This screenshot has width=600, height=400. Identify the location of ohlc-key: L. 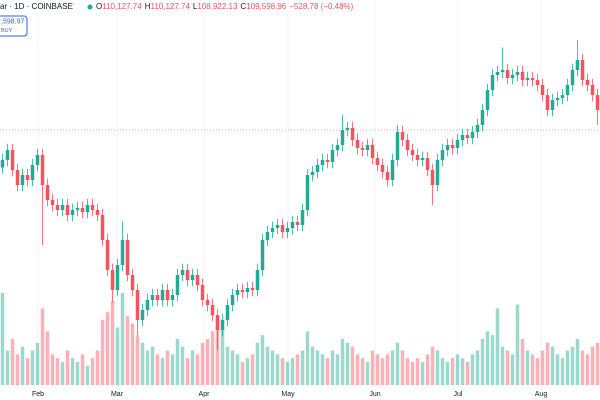
(195, 6).